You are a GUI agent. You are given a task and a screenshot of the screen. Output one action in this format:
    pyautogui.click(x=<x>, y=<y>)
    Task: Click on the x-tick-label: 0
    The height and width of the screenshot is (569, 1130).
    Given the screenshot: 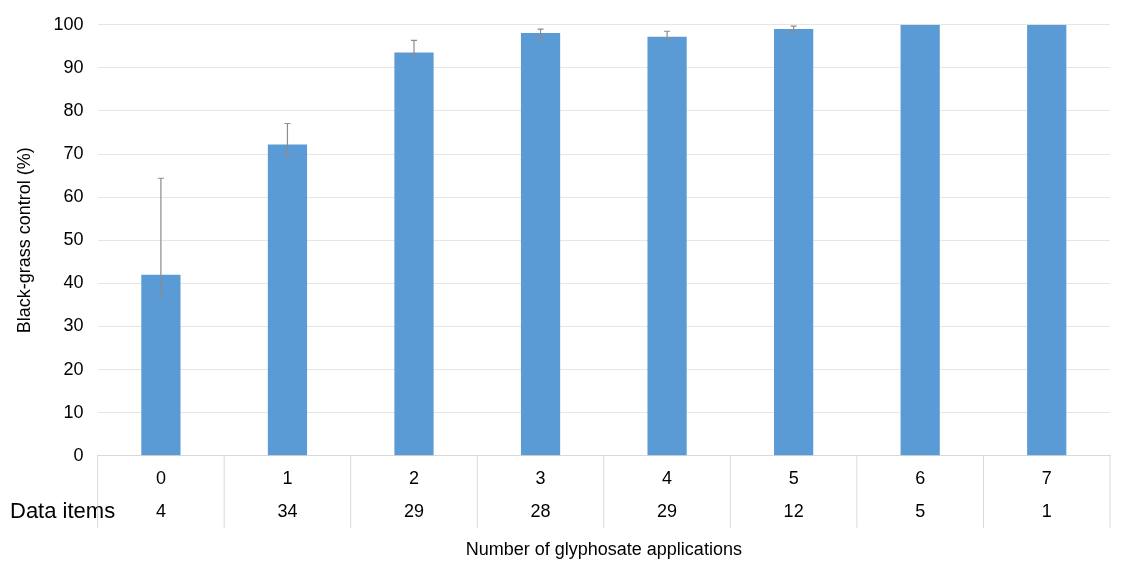 What is the action you would take?
    pyautogui.click(x=160, y=477)
    